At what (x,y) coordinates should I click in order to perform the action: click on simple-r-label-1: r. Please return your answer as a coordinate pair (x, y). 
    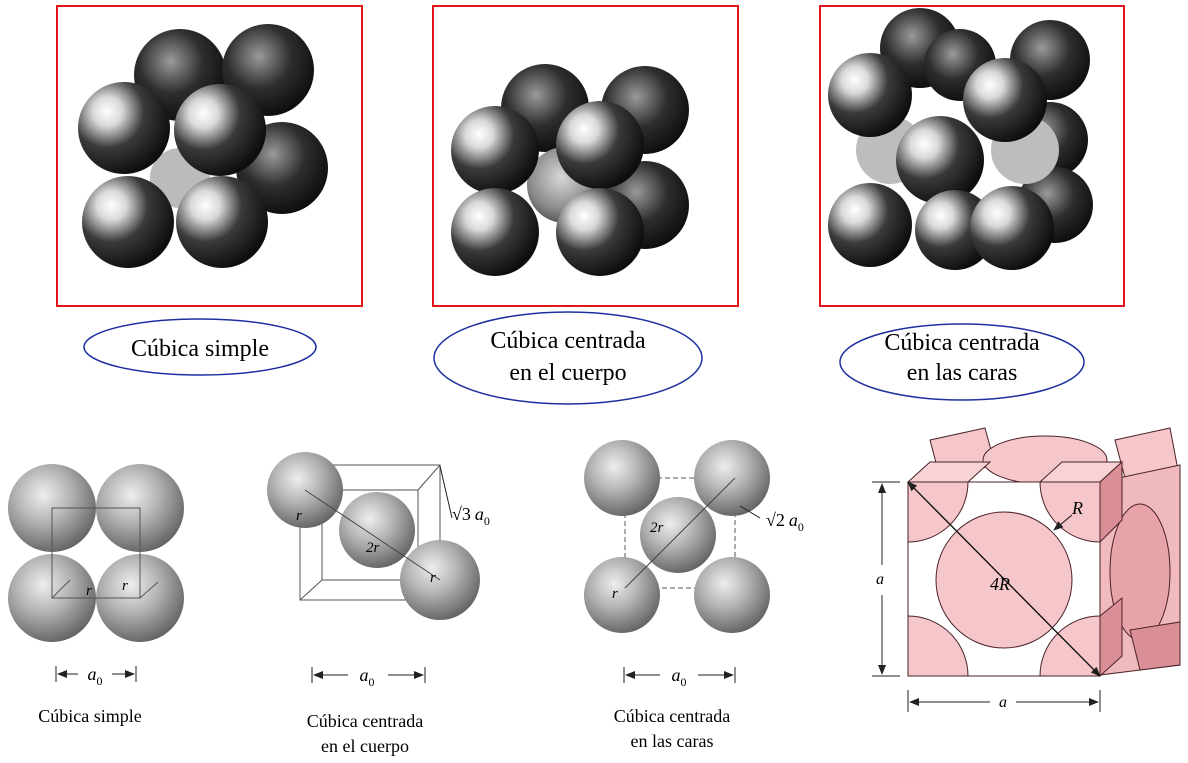
    Looking at the image, I should click on (89, 591).